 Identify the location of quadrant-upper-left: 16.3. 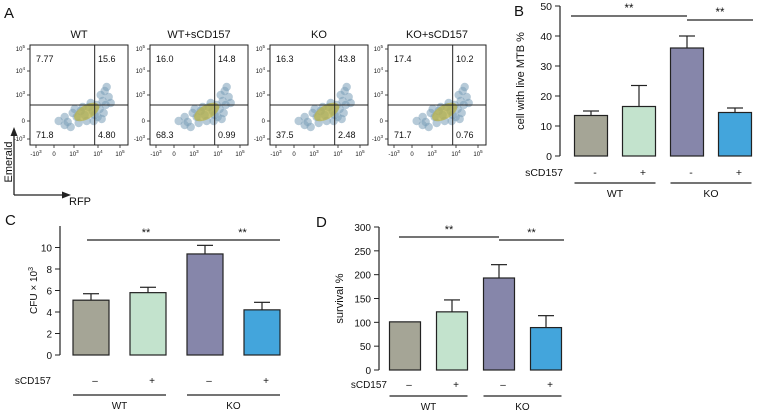
(285, 59).